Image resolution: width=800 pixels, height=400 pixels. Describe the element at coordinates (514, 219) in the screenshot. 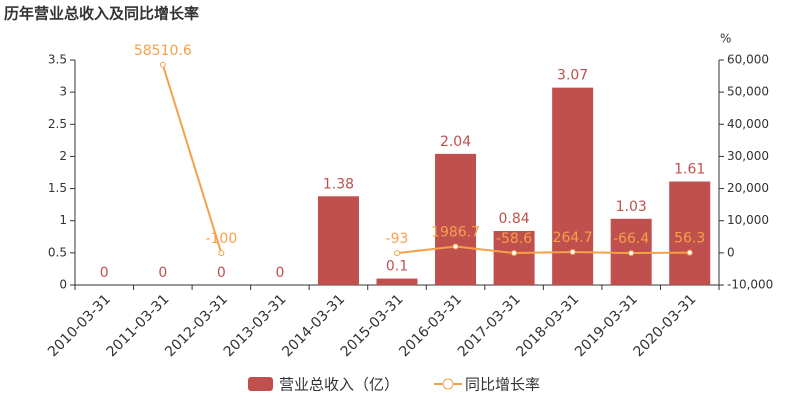

I see `bar-value-label: 0.84` at that location.